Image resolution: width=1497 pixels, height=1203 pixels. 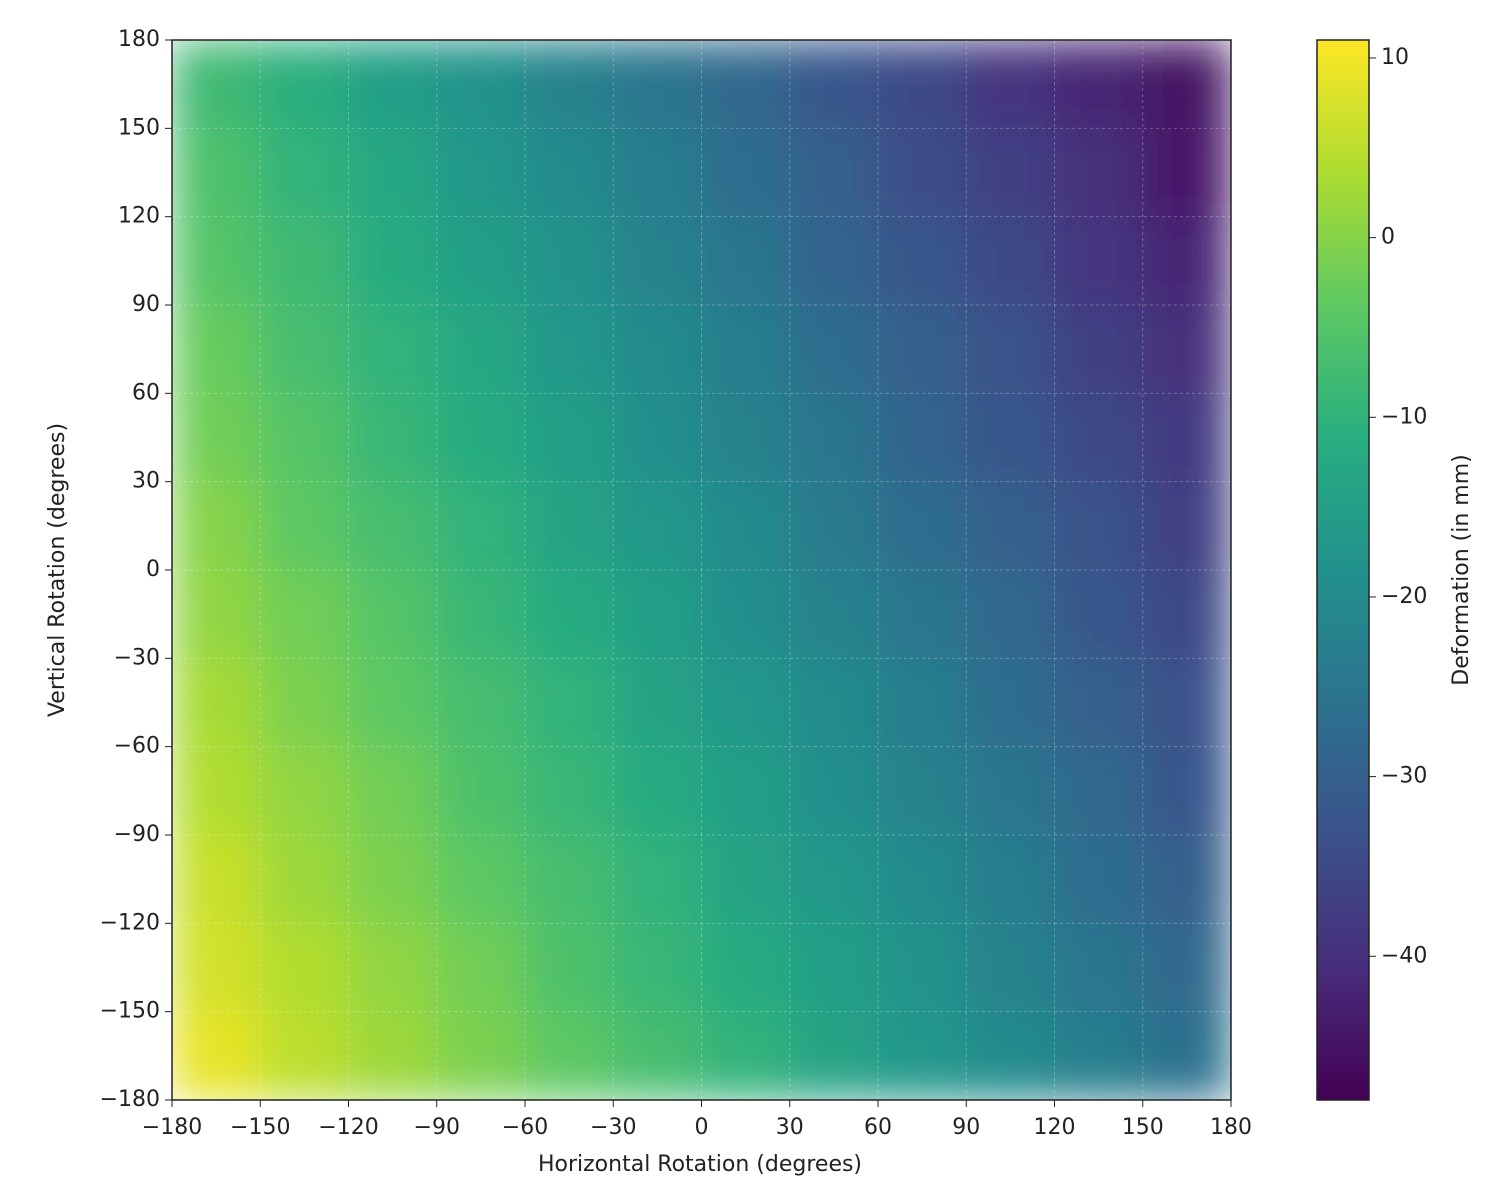 What do you see at coordinates (1404, 776) in the screenshot?
I see `colorbar-tick-label: −30` at bounding box center [1404, 776].